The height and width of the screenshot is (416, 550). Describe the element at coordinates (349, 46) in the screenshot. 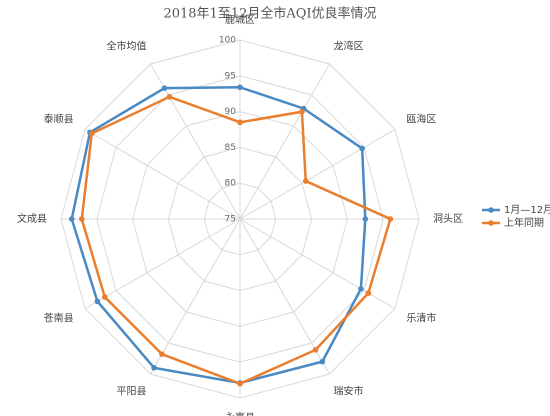

I see `category-label: 龙湾区` at that location.